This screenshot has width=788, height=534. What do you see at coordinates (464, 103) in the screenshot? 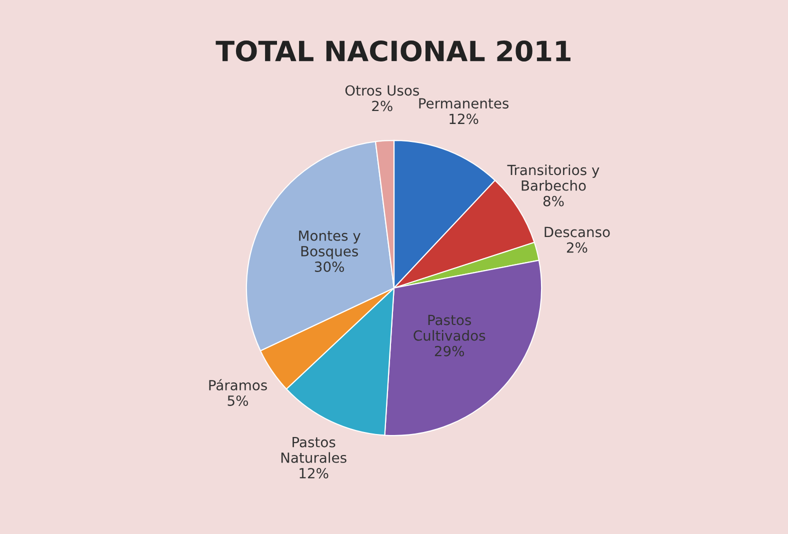
I see `slice-label: Permanentes` at bounding box center [464, 103].